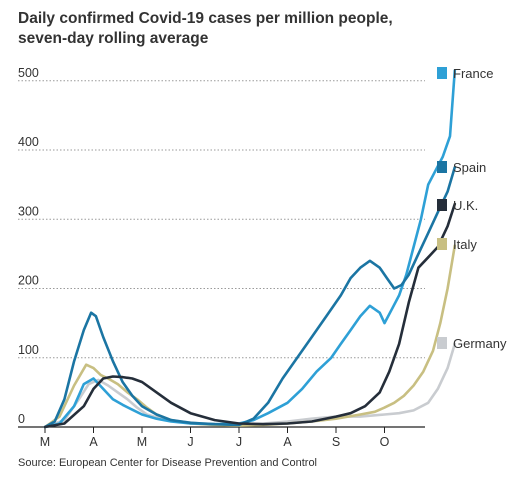 This screenshot has height=481, width=530. Describe the element at coordinates (469, 167) in the screenshot. I see `legend-label-spain: Spain` at that location.